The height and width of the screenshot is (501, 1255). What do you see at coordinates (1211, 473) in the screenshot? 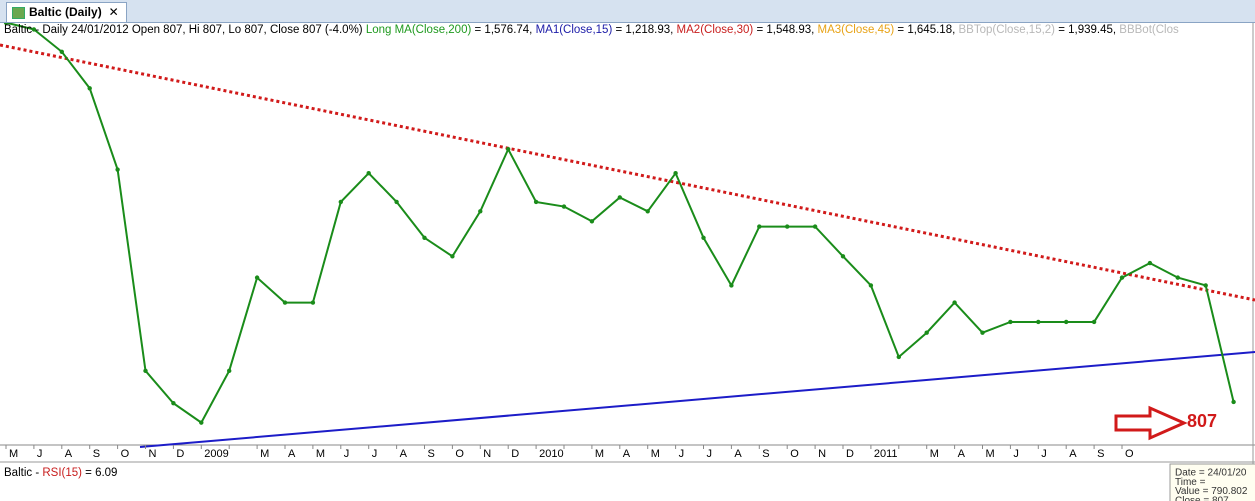
I see `tooltip-line: Date = 24/01/20` at bounding box center [1211, 473].